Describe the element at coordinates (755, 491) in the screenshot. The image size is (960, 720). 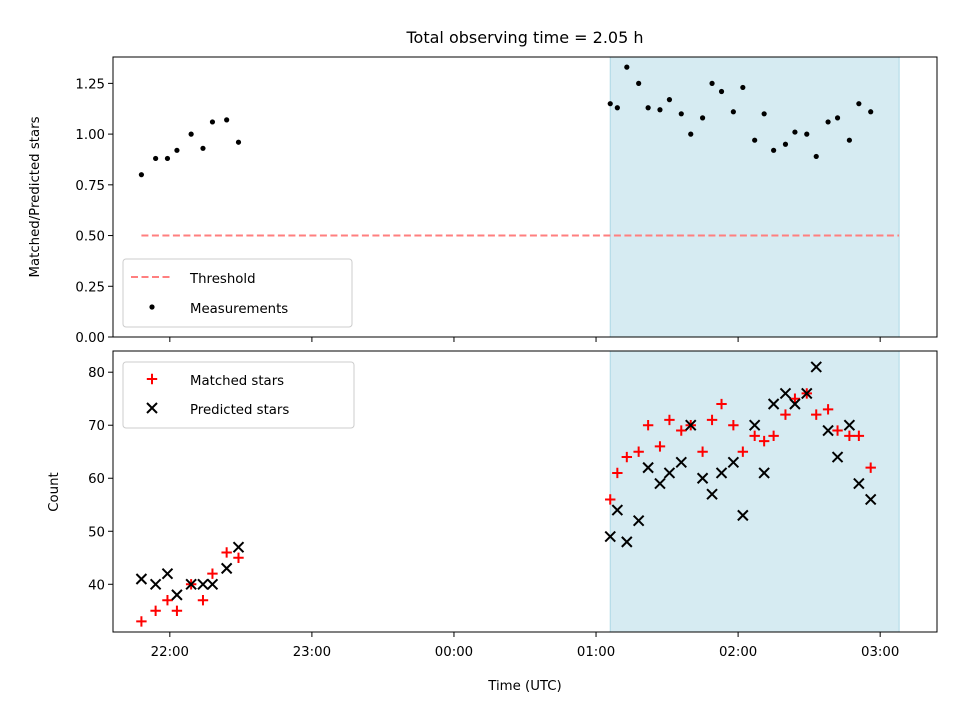
I see `shaded-interval` at that location.